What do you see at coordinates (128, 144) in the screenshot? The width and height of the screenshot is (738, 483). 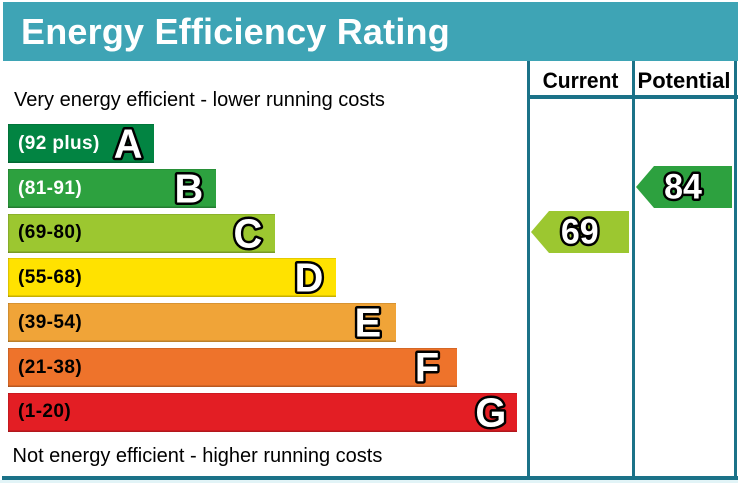 I see `svg-text: A` at bounding box center [128, 144].